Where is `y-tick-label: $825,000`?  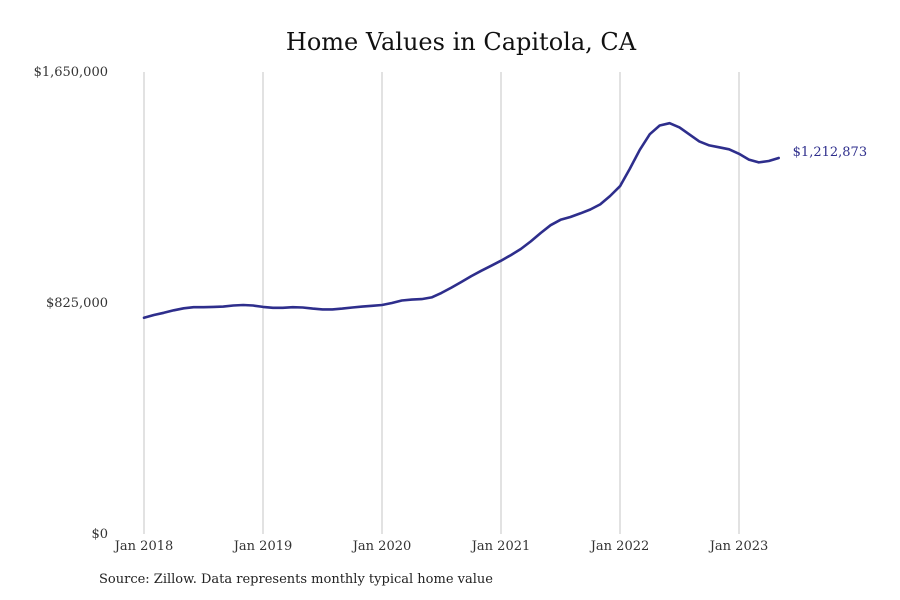
y-tick-label: $825,000 is located at coordinates (77, 303).